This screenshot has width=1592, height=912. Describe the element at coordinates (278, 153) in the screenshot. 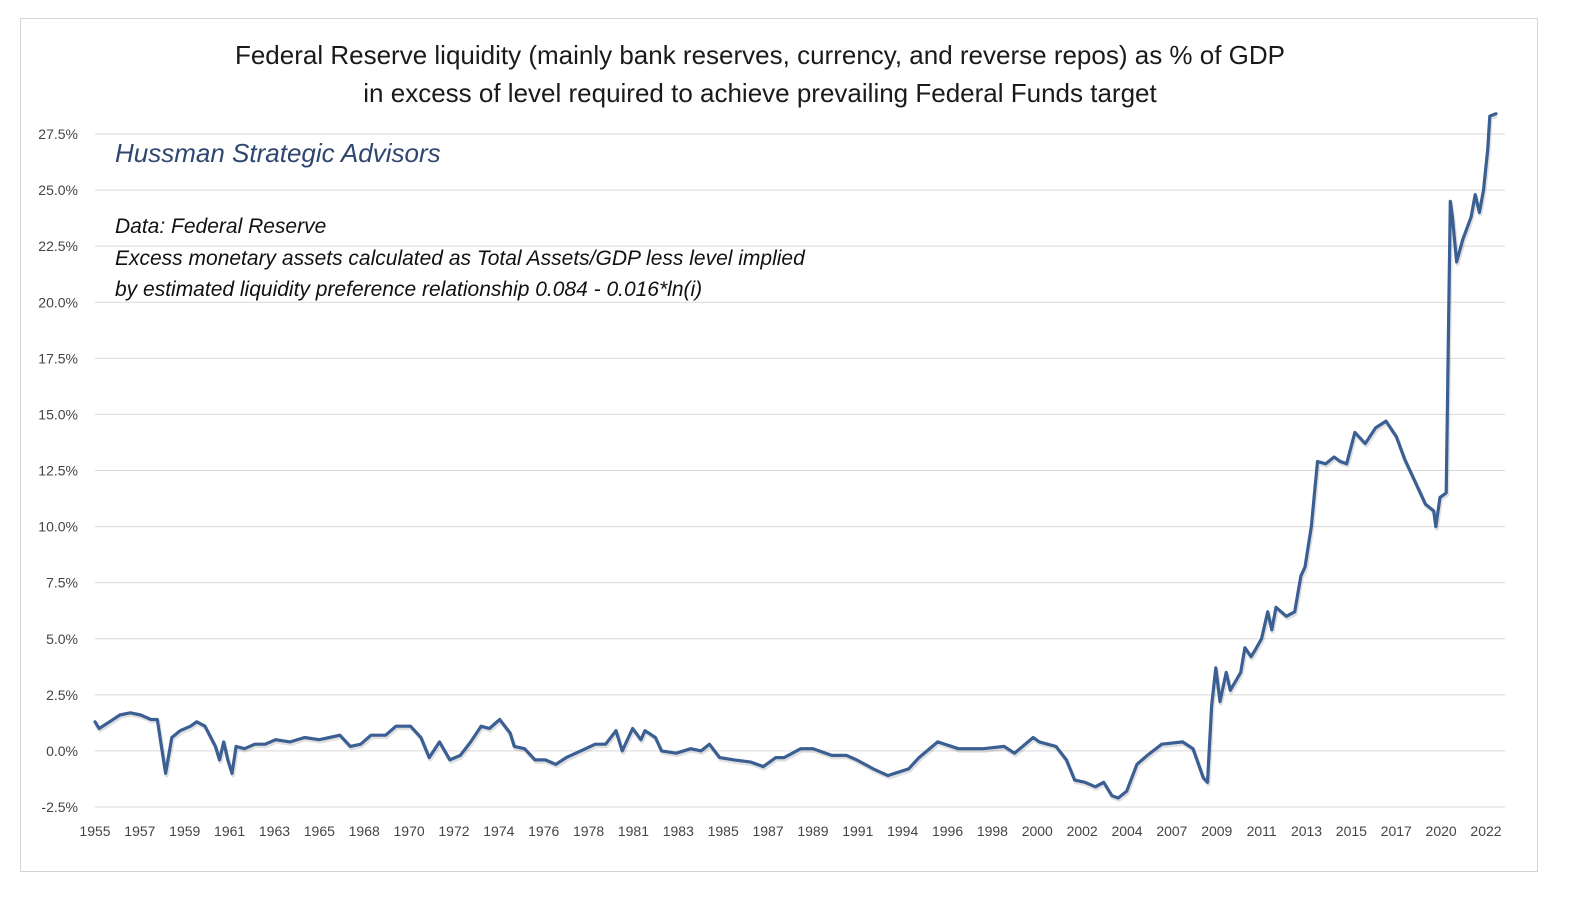

I see `brand-annotation: Hussman Strategic Advisors` at that location.